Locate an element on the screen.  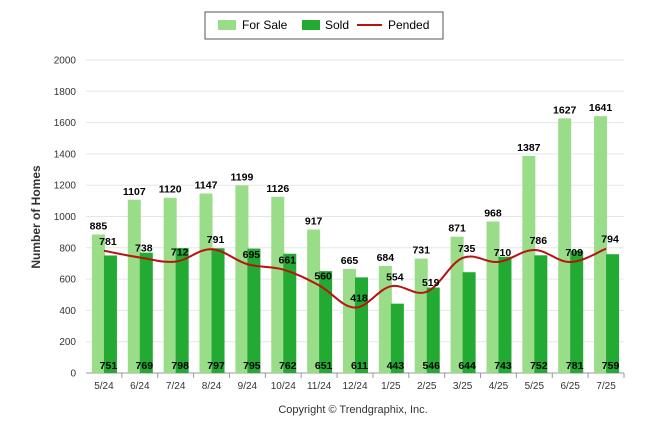
data-label-sold: 759 is located at coordinates (611, 366).